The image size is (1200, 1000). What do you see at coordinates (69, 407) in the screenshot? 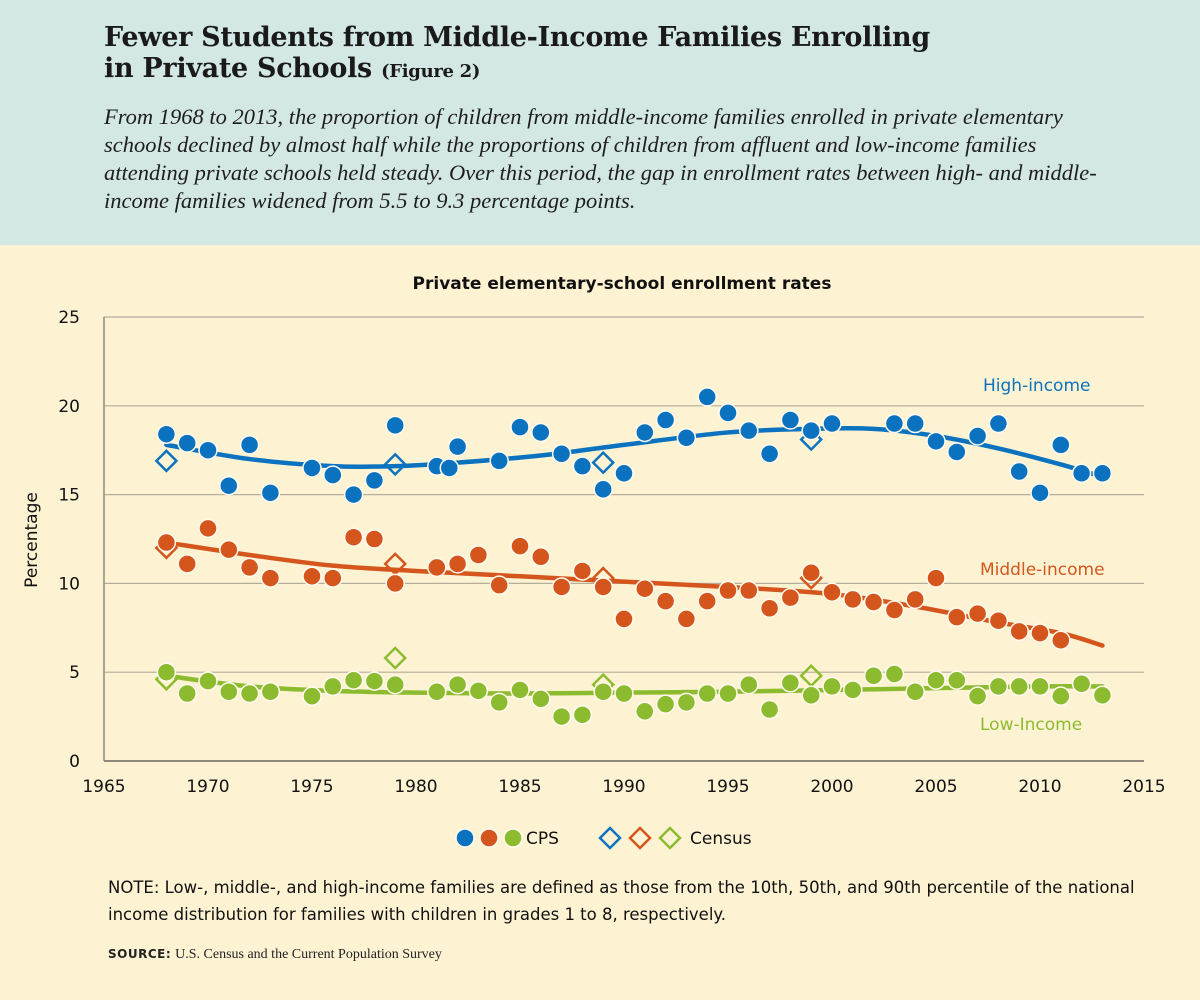
I see `y-tick-label: 20` at bounding box center [69, 407].